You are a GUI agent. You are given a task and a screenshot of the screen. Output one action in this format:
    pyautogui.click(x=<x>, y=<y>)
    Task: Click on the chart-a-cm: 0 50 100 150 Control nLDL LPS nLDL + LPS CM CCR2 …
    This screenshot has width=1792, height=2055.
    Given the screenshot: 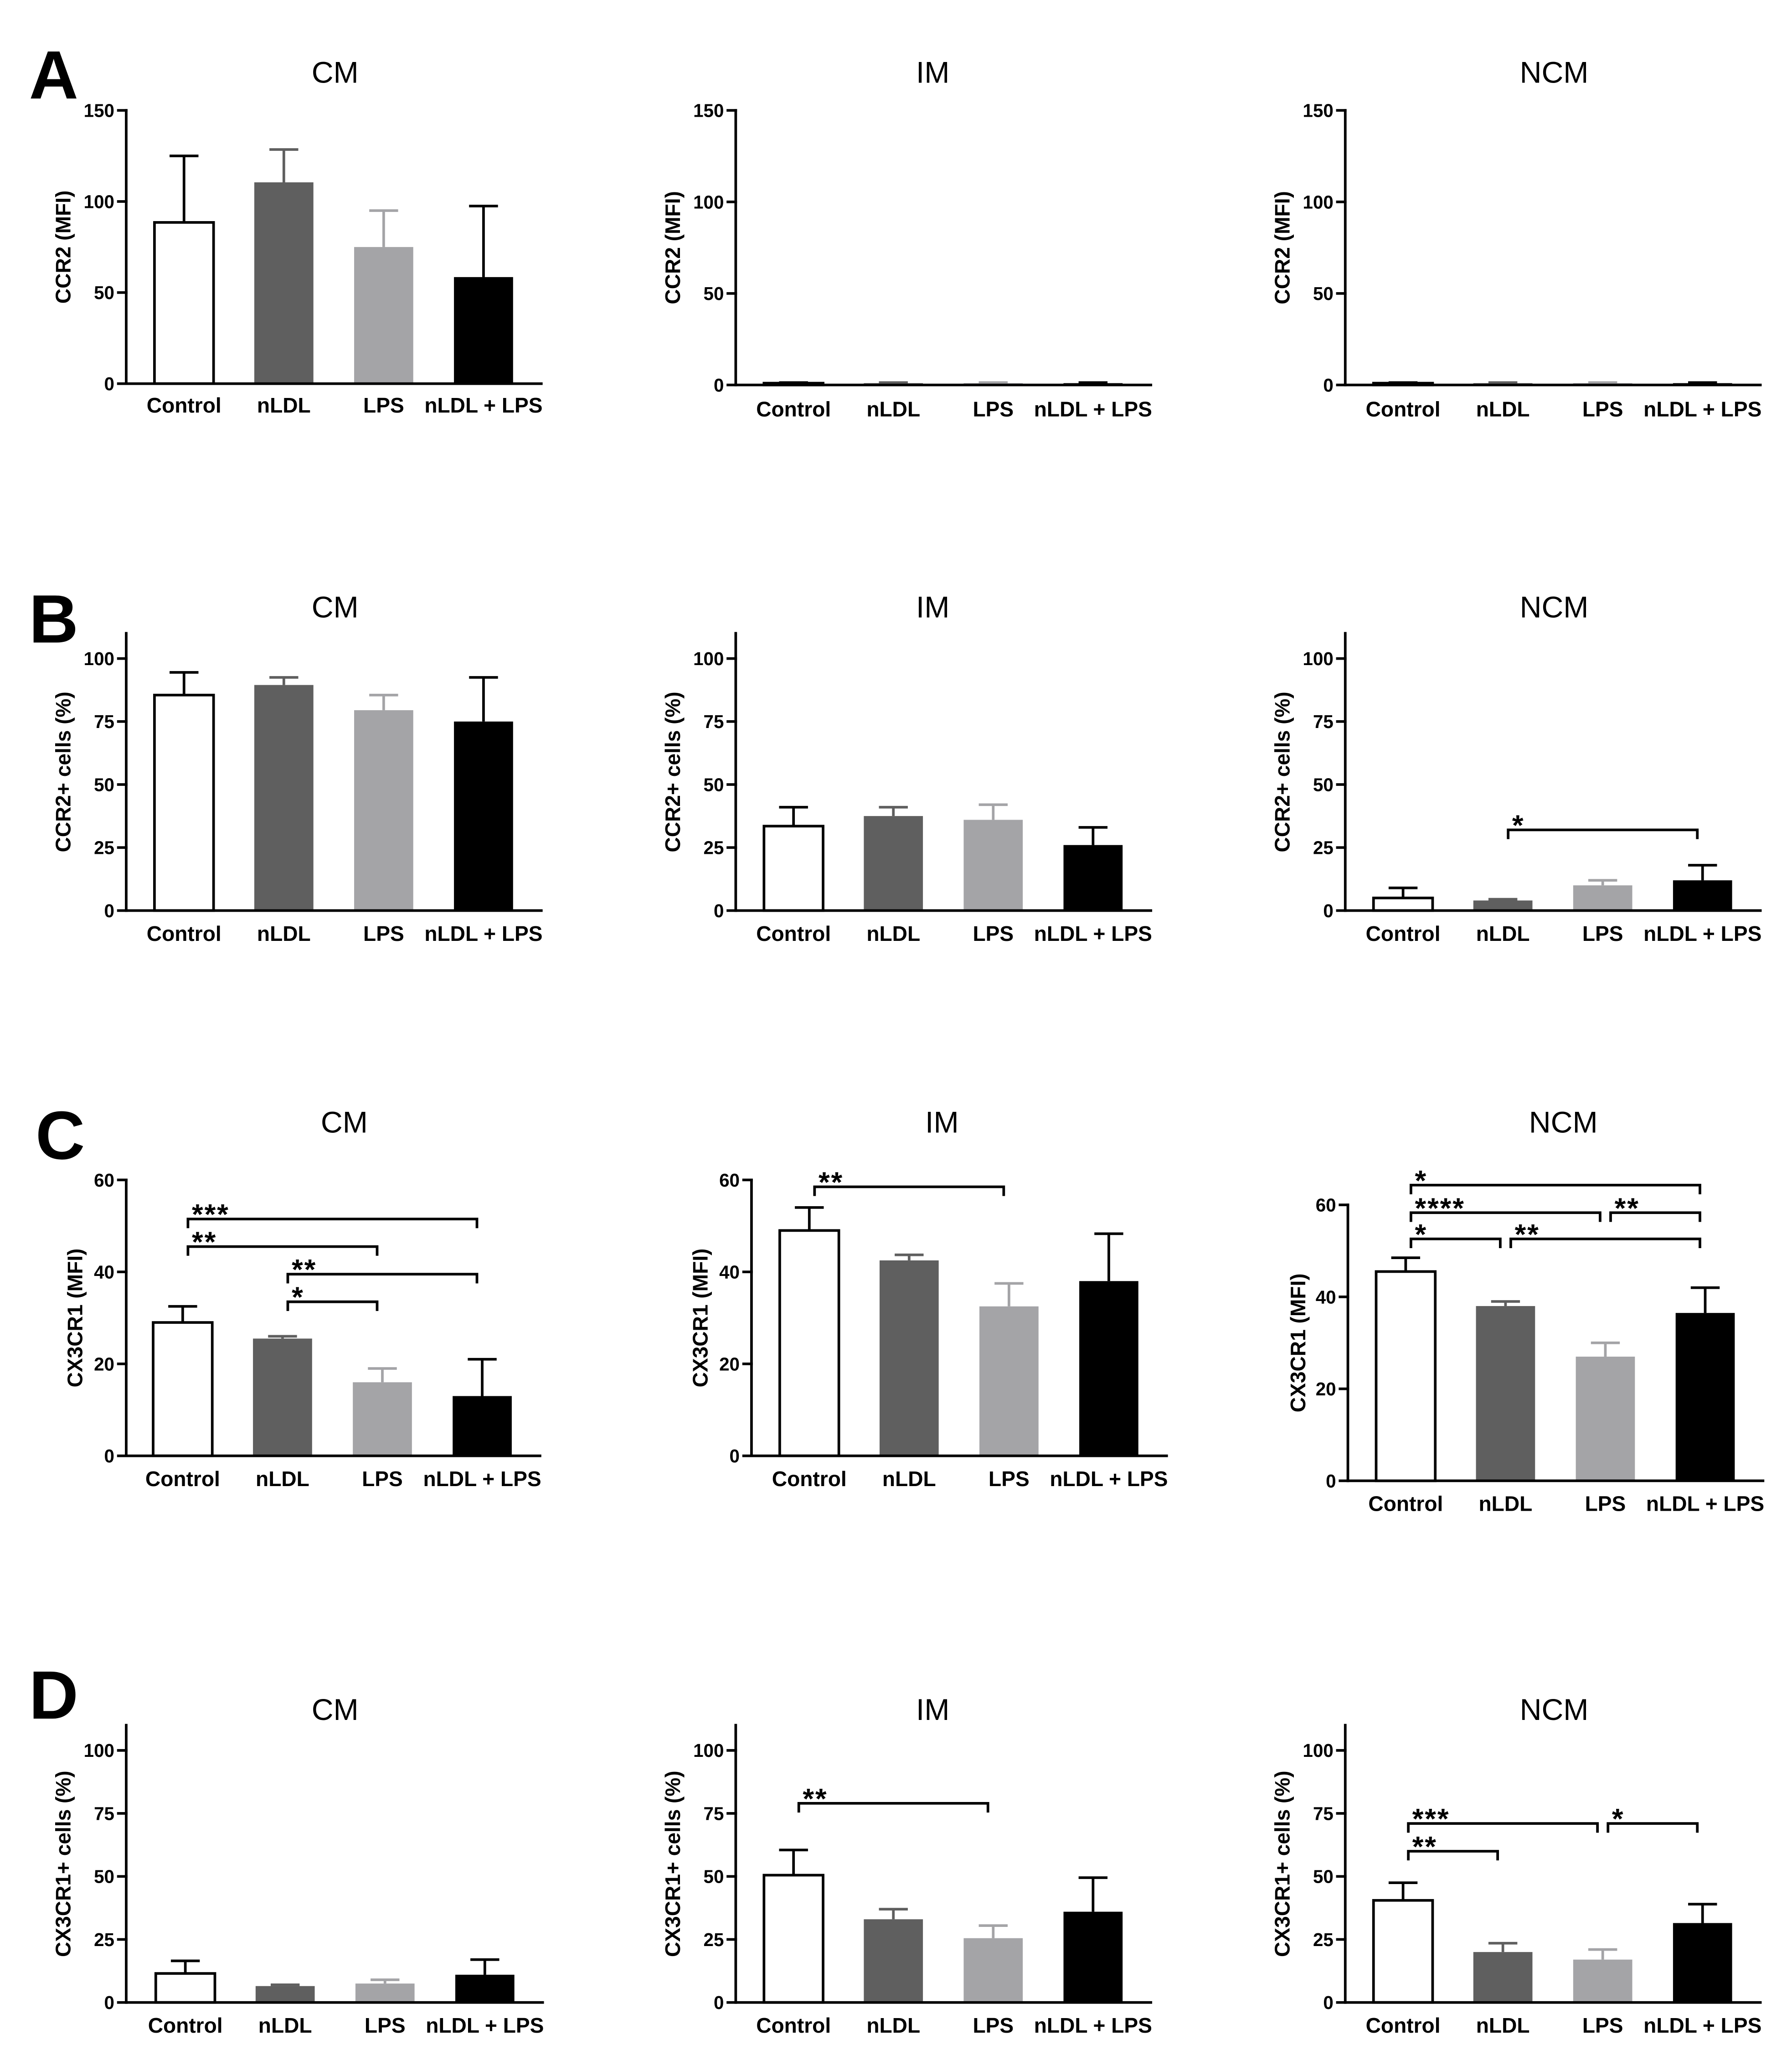 What is the action you would take?
    pyautogui.click(x=297, y=236)
    